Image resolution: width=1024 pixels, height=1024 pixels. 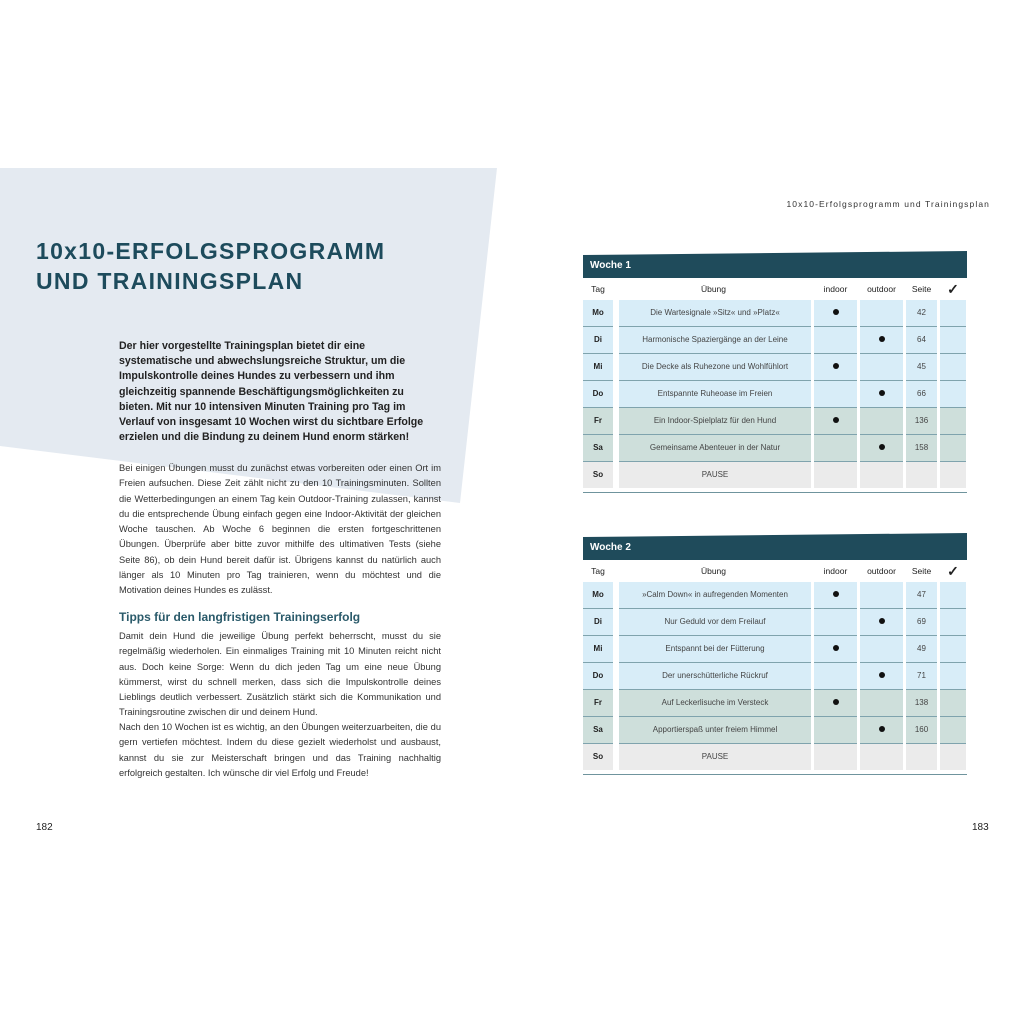 What do you see at coordinates (211, 251) in the screenshot?
I see `title-line-1: 10x10-ERFOLGSPROGRAMM` at bounding box center [211, 251].